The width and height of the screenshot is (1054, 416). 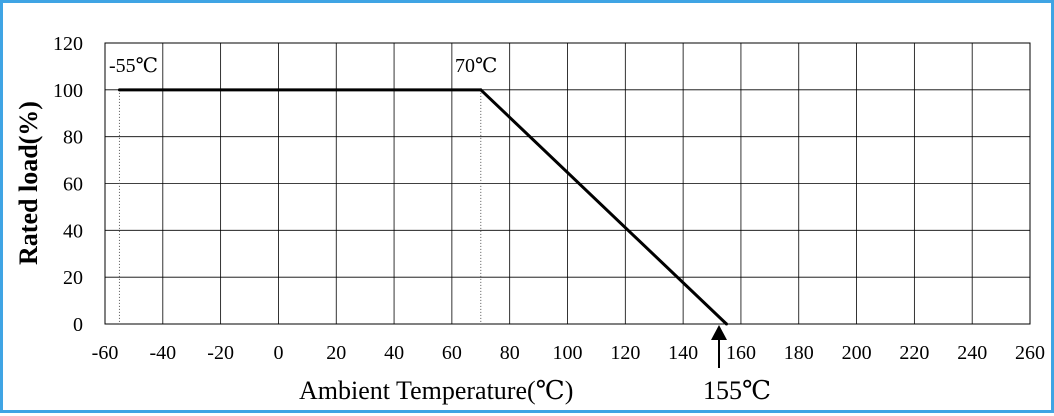 What do you see at coordinates (73, 185) in the screenshot?
I see `y-tick-label: 60` at bounding box center [73, 185].